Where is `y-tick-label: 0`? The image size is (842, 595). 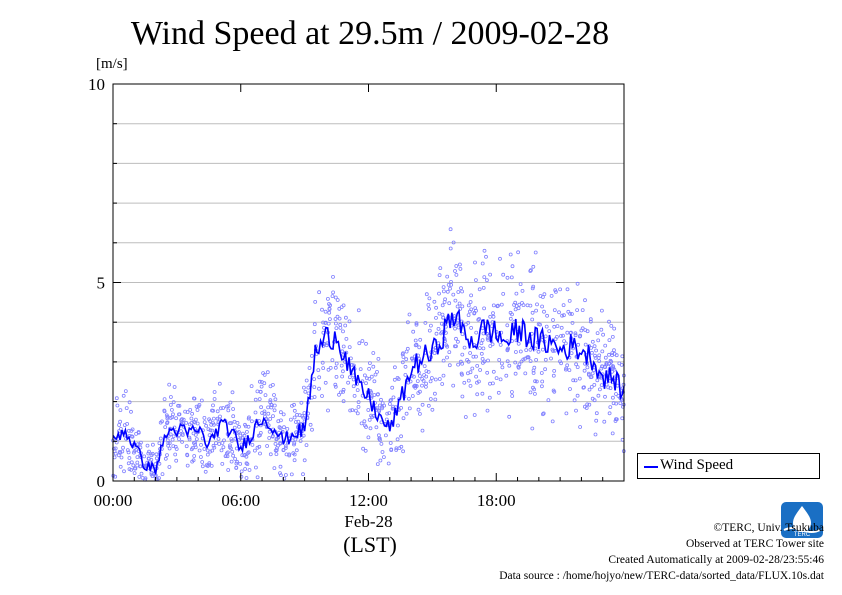 y-tick-label: 0 is located at coordinates (101, 481).